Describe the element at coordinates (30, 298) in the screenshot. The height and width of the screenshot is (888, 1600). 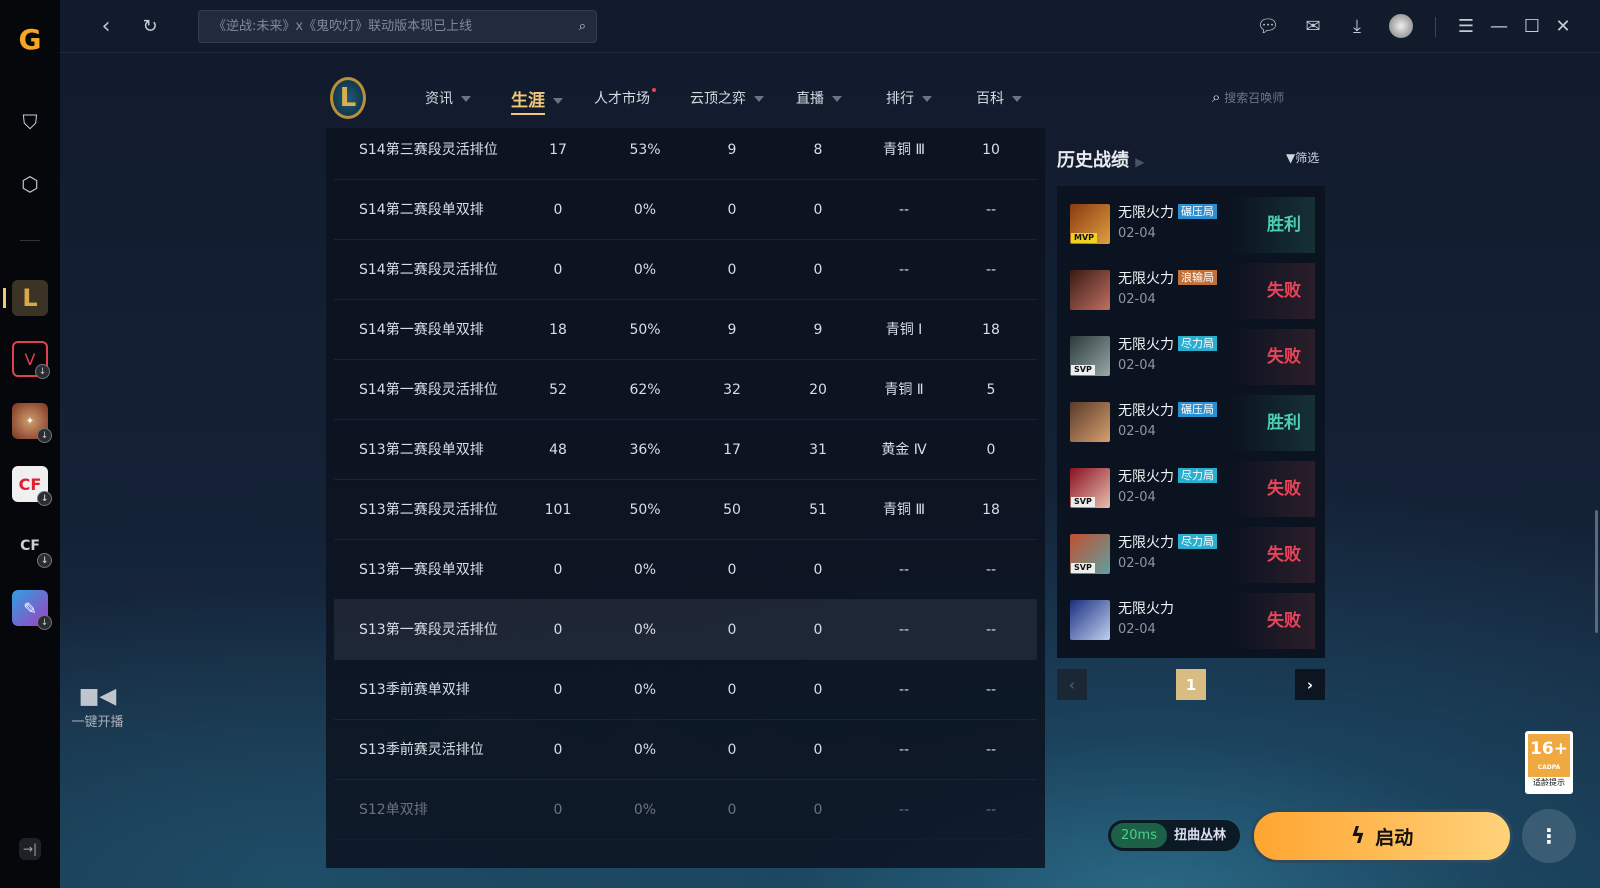
I see `lol-game-icon: L` at that location.